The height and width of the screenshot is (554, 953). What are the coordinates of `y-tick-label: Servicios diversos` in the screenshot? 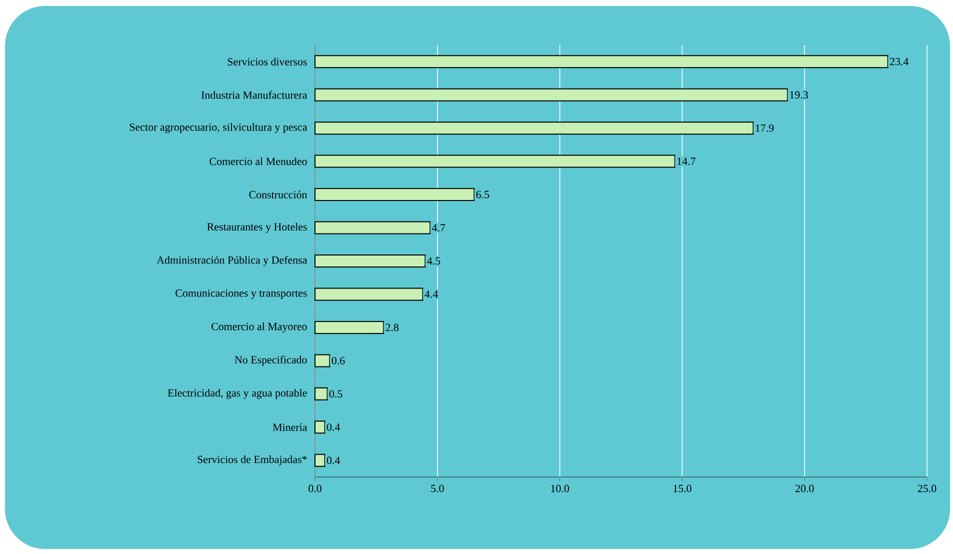 It's located at (267, 62).